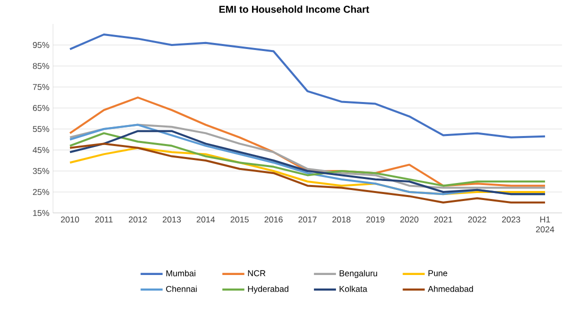  Describe the element at coordinates (438, 273) in the screenshot. I see `legend-label: Pune` at that location.